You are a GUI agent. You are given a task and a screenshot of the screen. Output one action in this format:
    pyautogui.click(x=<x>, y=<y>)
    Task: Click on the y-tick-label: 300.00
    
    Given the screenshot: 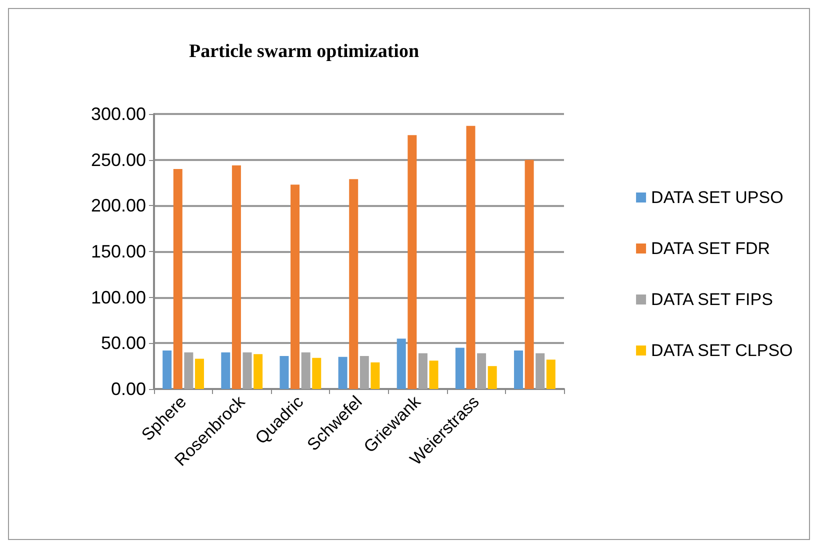 What is the action you would take?
    pyautogui.click(x=118, y=114)
    